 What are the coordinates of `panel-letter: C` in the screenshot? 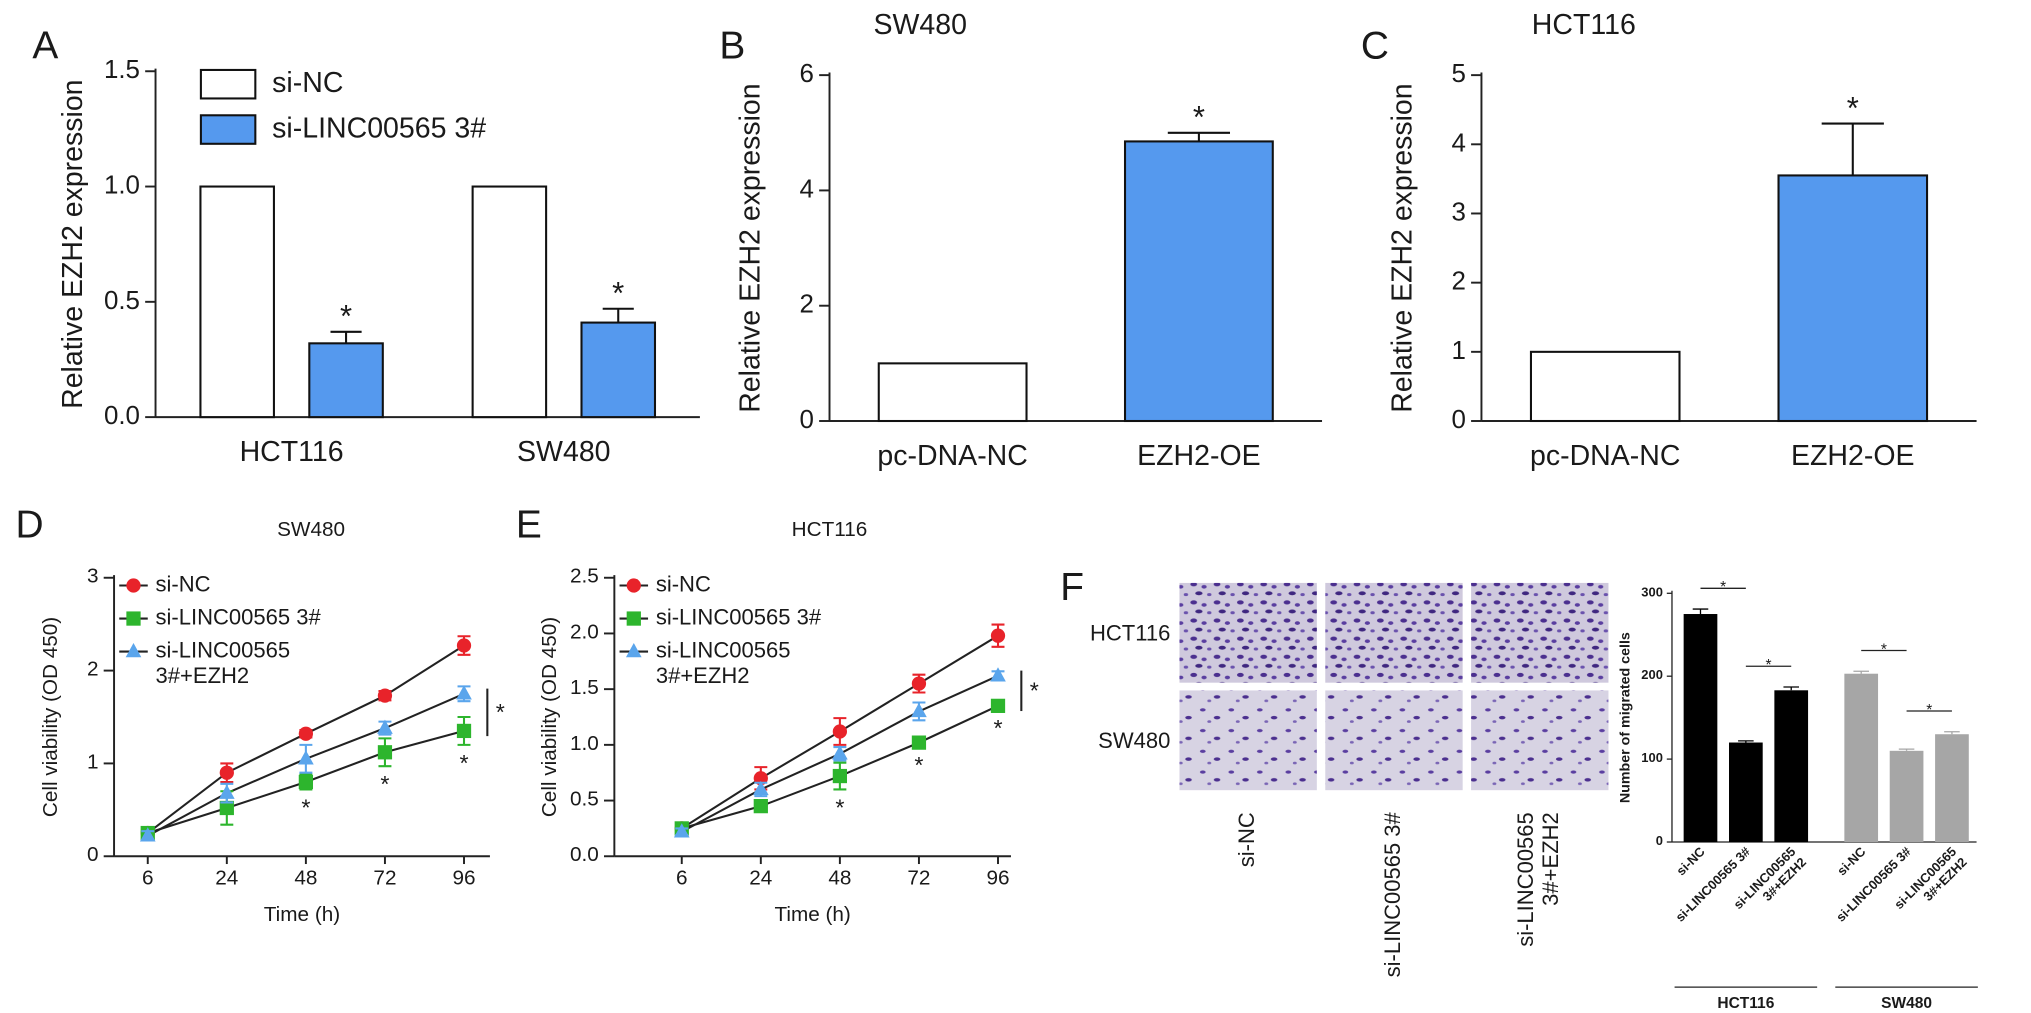 It's located at (1375, 45).